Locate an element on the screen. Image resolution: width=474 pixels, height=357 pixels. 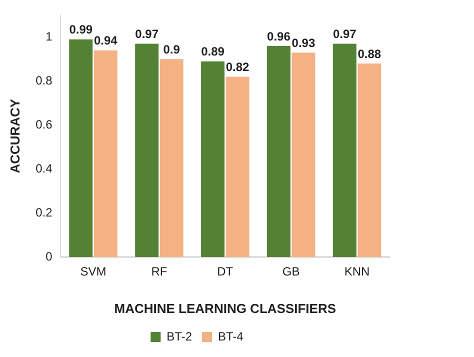
x-tick-label: DT is located at coordinates (225, 271).